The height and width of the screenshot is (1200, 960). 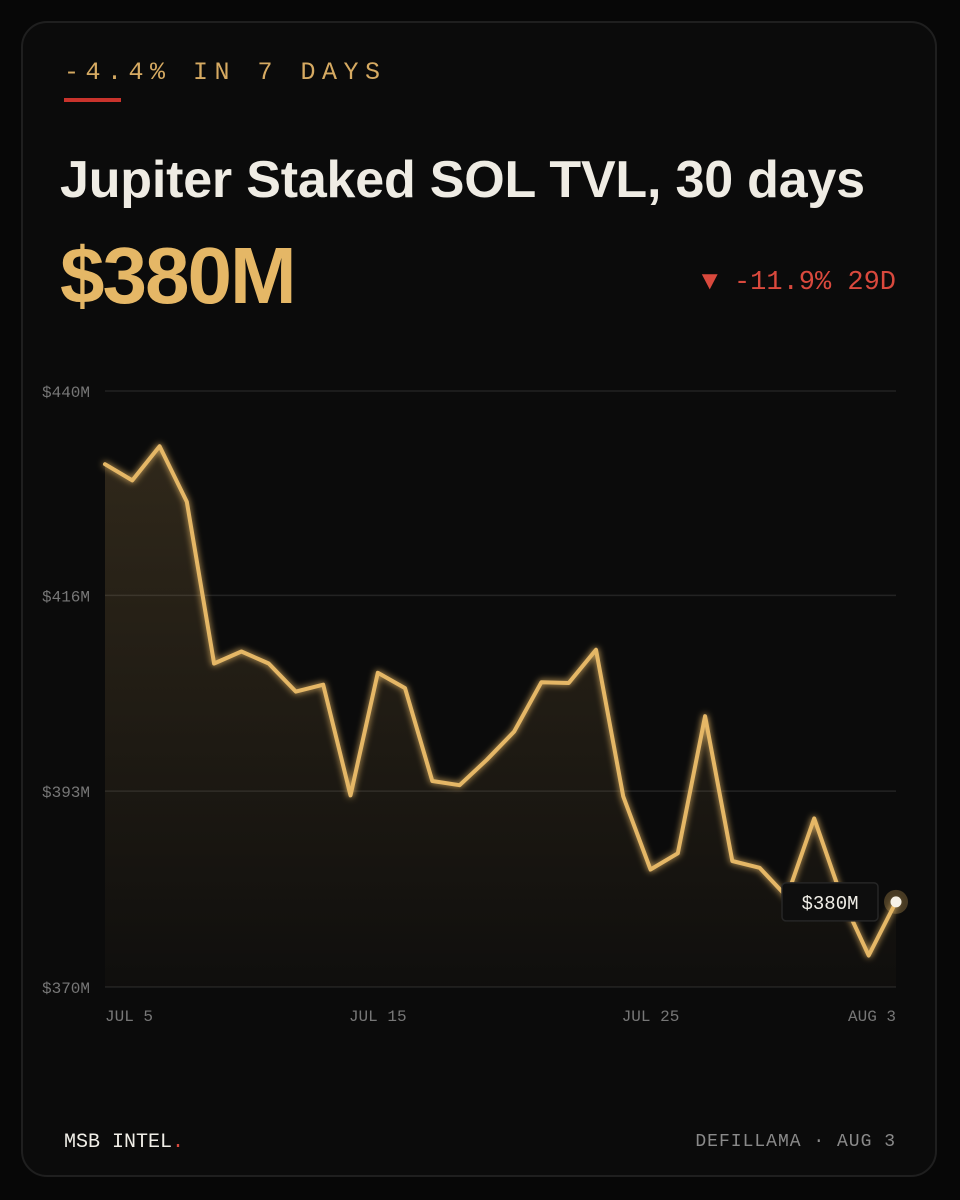 What do you see at coordinates (795, 1142) in the screenshot?
I see `source-credit: DEFILLAMA · AUG 3` at bounding box center [795, 1142].